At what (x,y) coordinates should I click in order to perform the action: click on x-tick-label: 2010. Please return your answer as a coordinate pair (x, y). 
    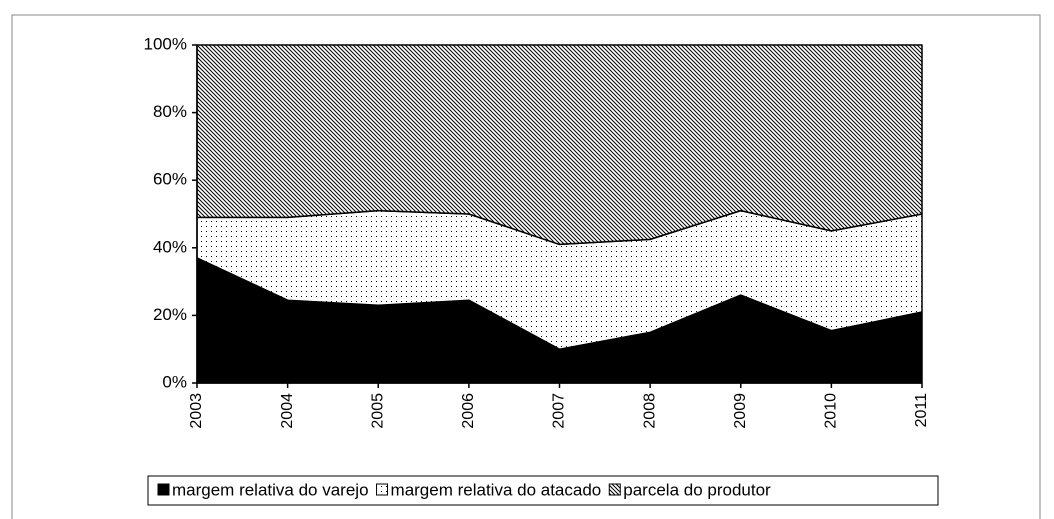
    Looking at the image, I should click on (831, 411).